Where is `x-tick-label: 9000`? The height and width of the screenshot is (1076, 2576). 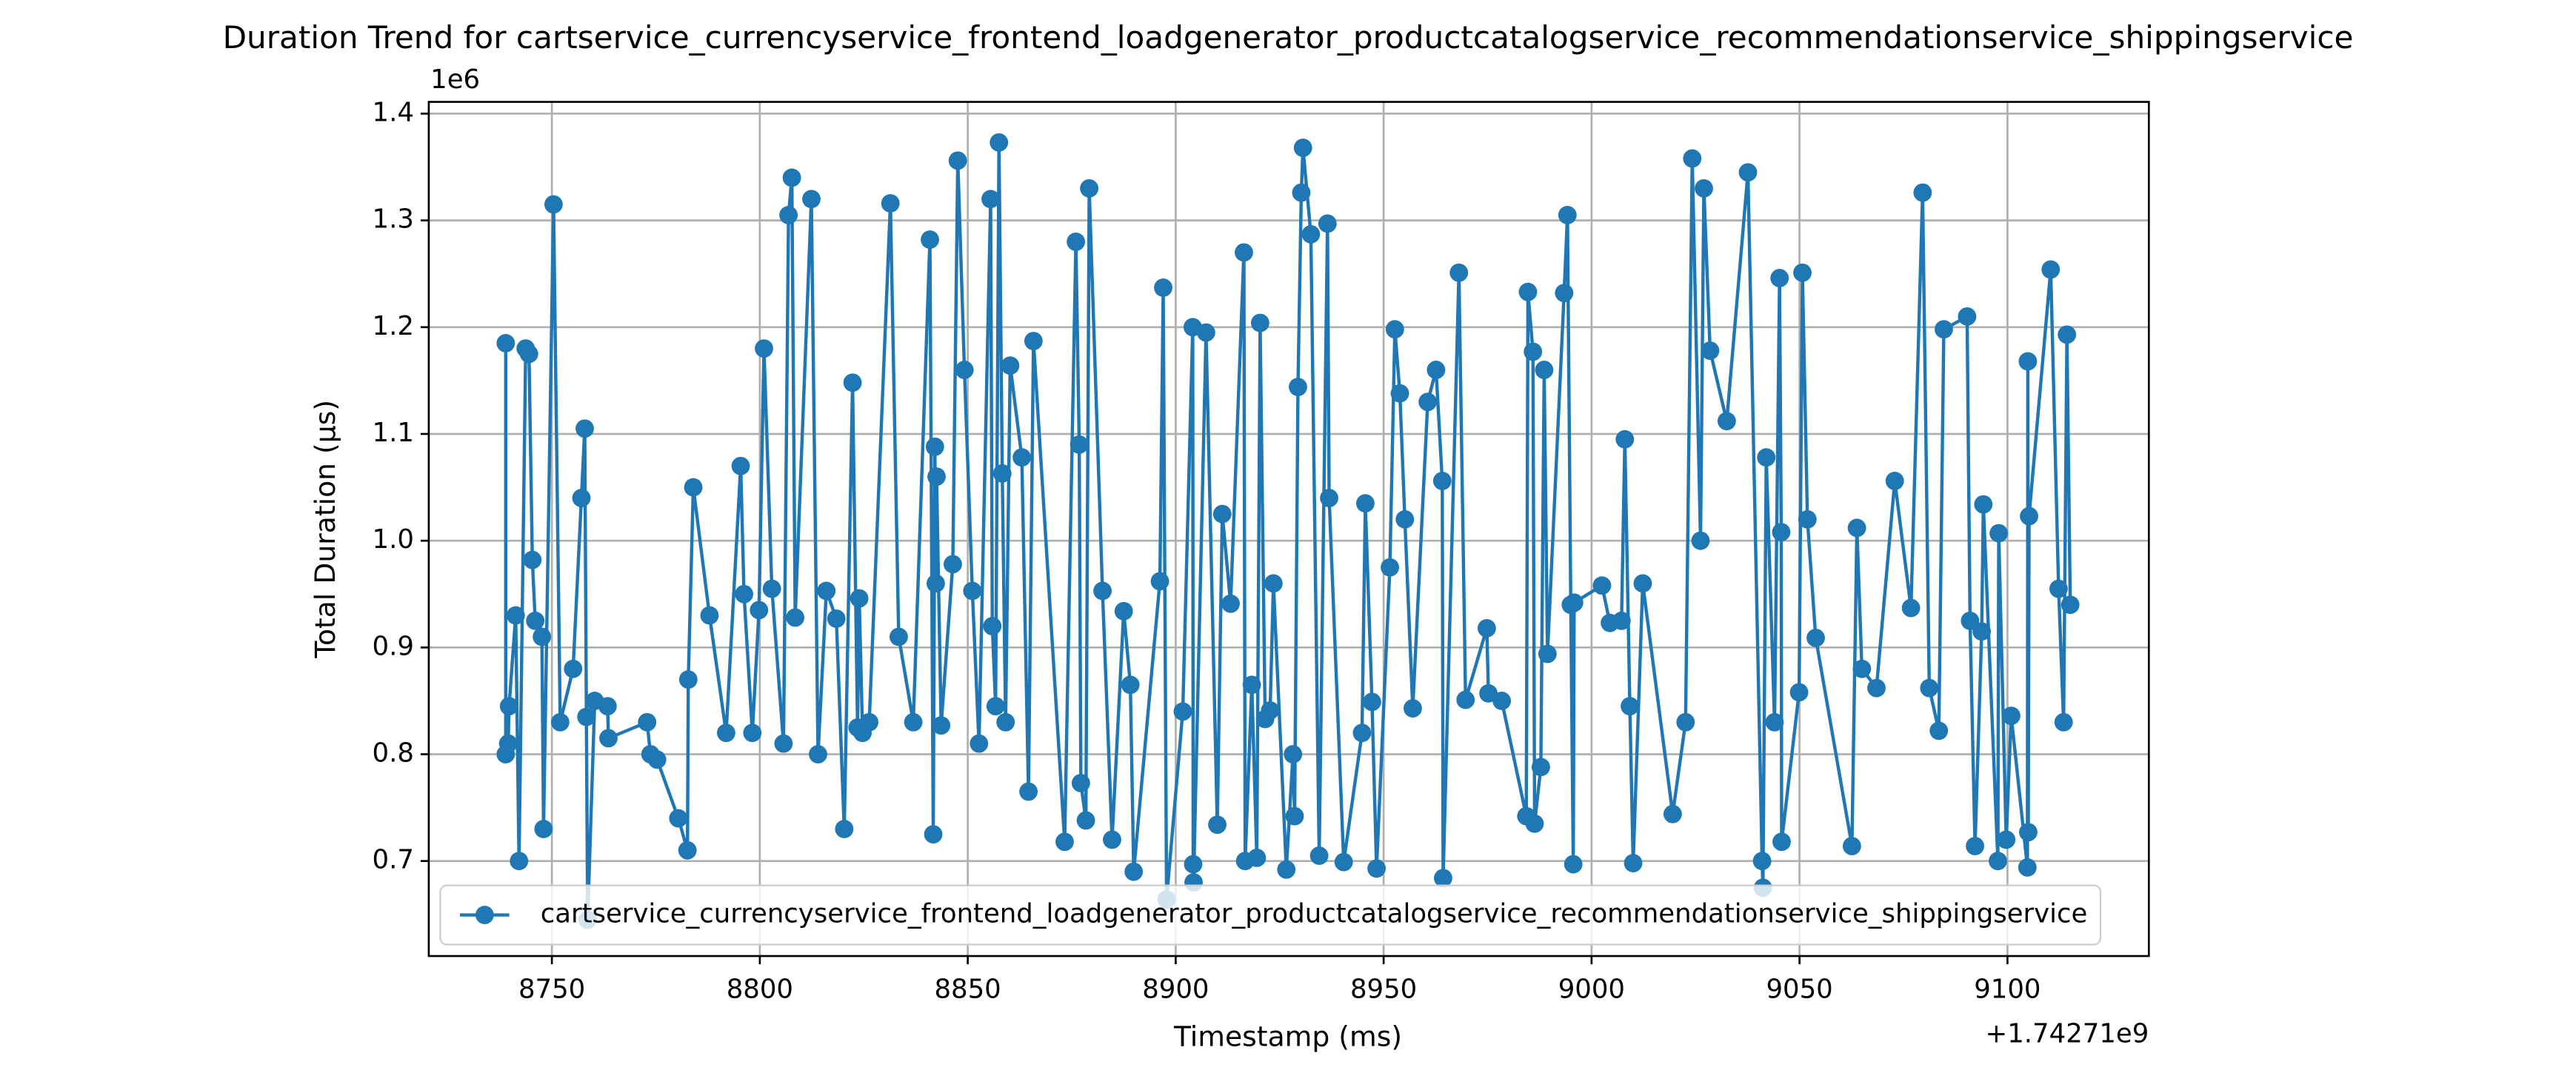 x-tick-label: 9000 is located at coordinates (1592, 990).